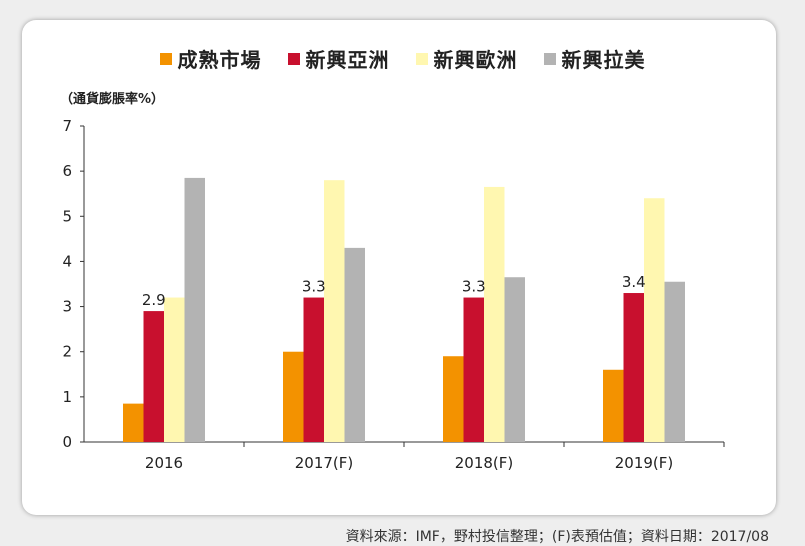 This screenshot has height=546, width=805. Describe the element at coordinates (67, 307) in the screenshot. I see `y-tick-label: 3` at that location.